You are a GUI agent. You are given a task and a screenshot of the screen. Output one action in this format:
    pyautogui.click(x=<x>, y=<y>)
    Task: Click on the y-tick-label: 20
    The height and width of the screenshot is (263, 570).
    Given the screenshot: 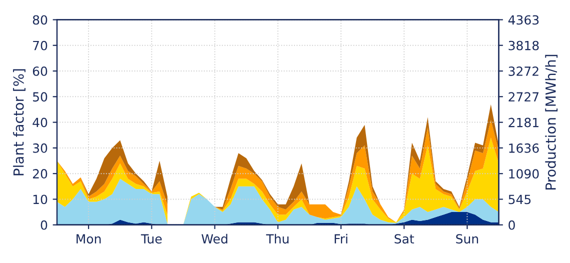 What is the action you would take?
    pyautogui.click(x=40, y=174)
    